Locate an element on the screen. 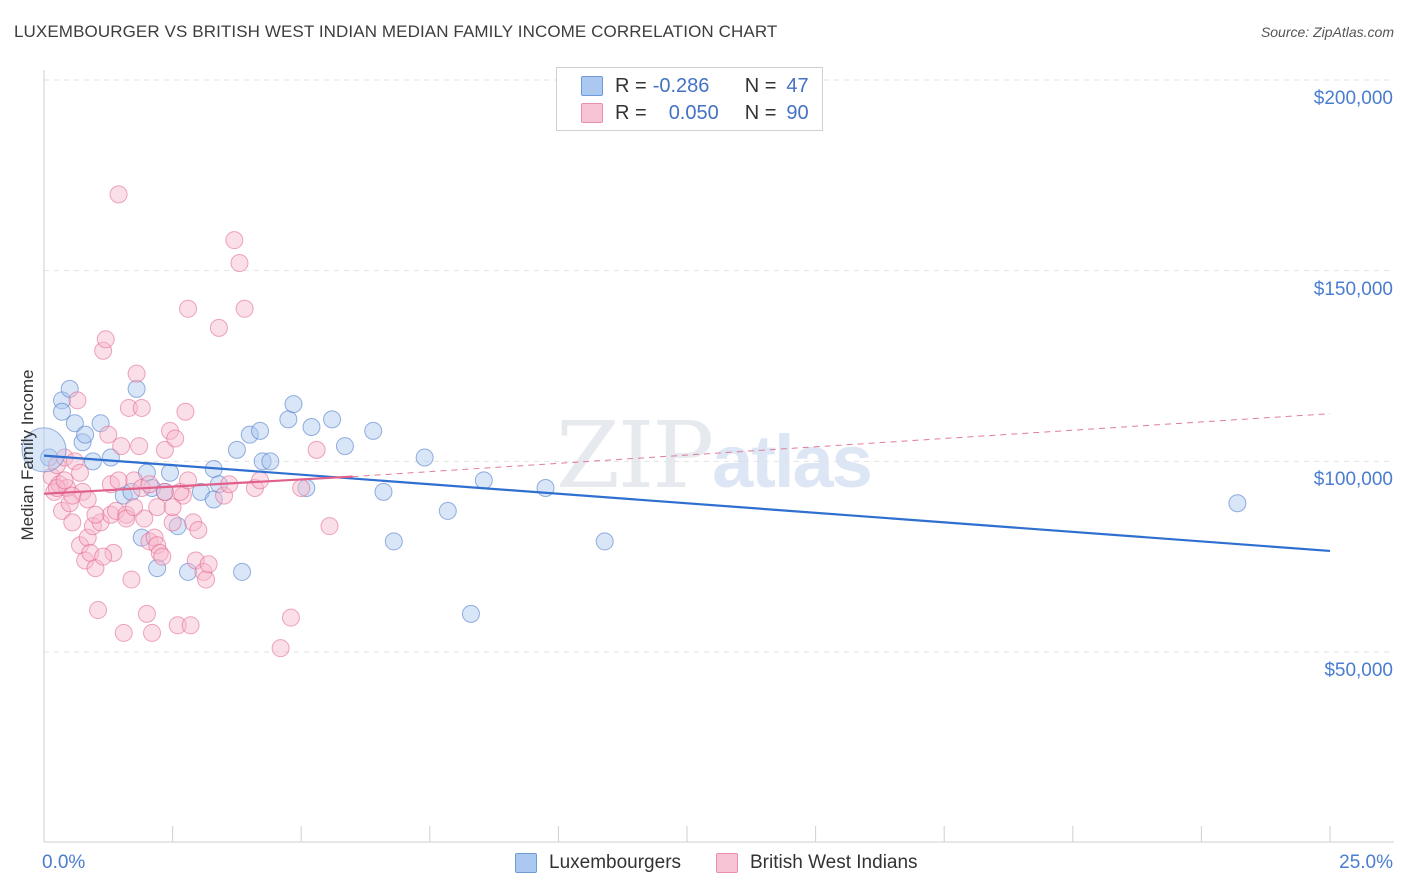  y-tick-label: $100,000 is located at coordinates (1353, 480).